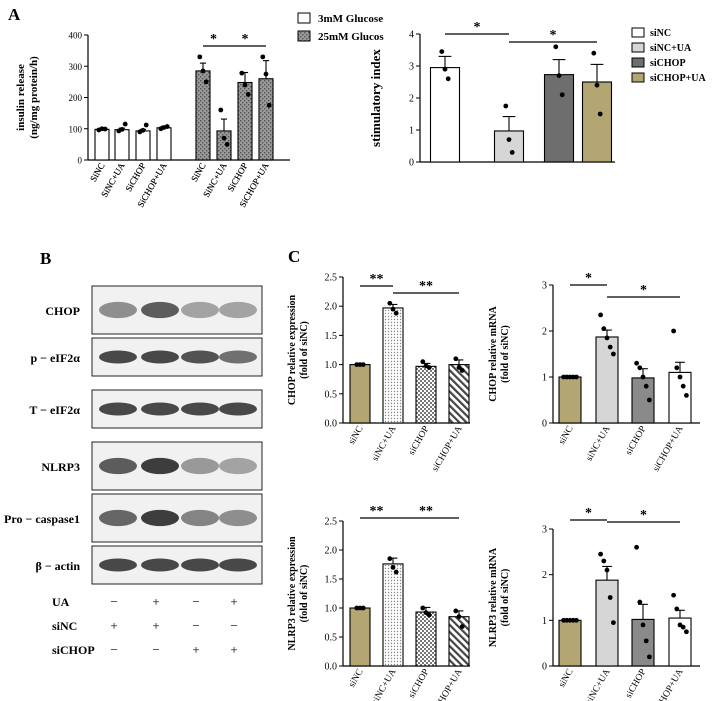 This screenshot has width=713, height=701. What do you see at coordinates (292, 349) in the screenshot?
I see `y-axis-label: CHOP relative expression` at bounding box center [292, 349].